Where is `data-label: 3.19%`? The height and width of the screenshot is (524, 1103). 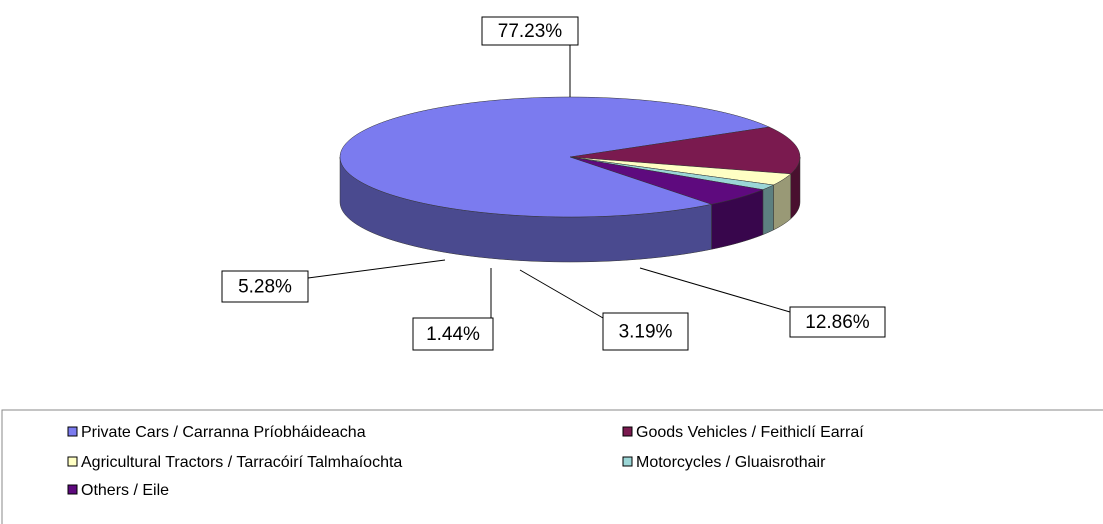 data-label: 3.19% is located at coordinates (646, 332).